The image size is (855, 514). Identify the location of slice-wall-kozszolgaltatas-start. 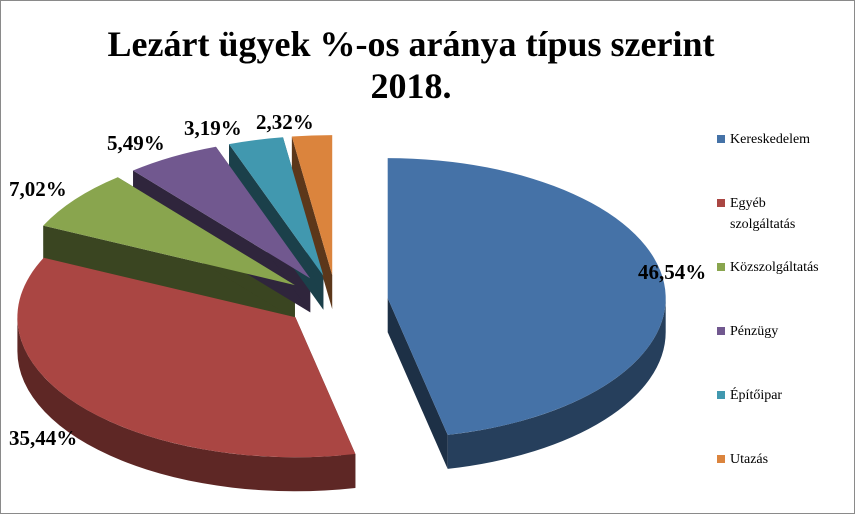
(169, 272).